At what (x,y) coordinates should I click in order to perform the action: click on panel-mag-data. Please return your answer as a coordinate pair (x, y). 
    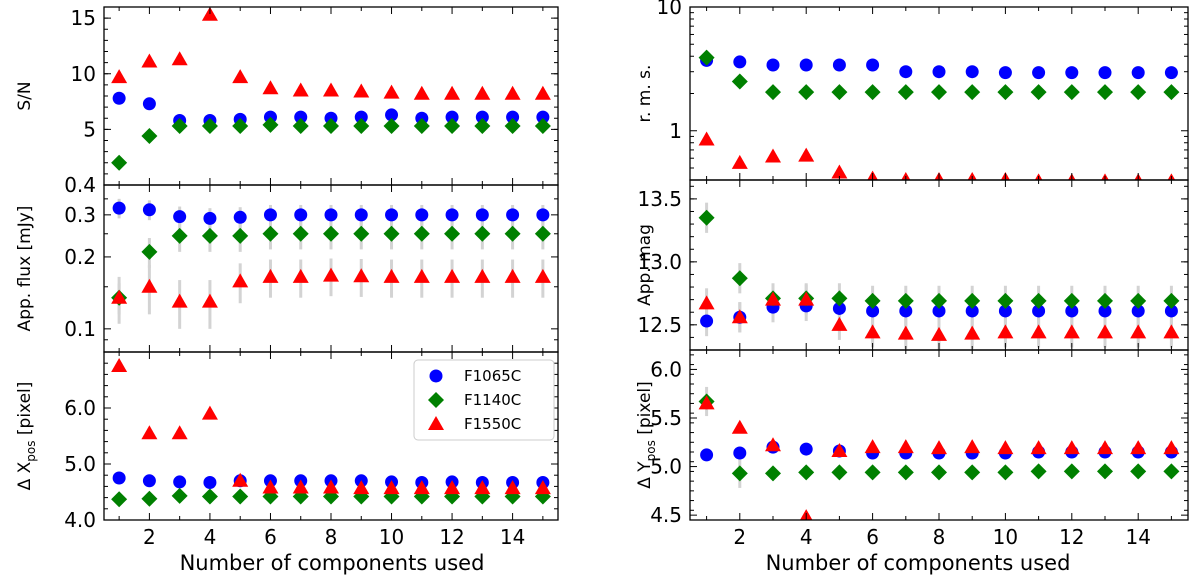
    Looking at the image, I should click on (939, 276).